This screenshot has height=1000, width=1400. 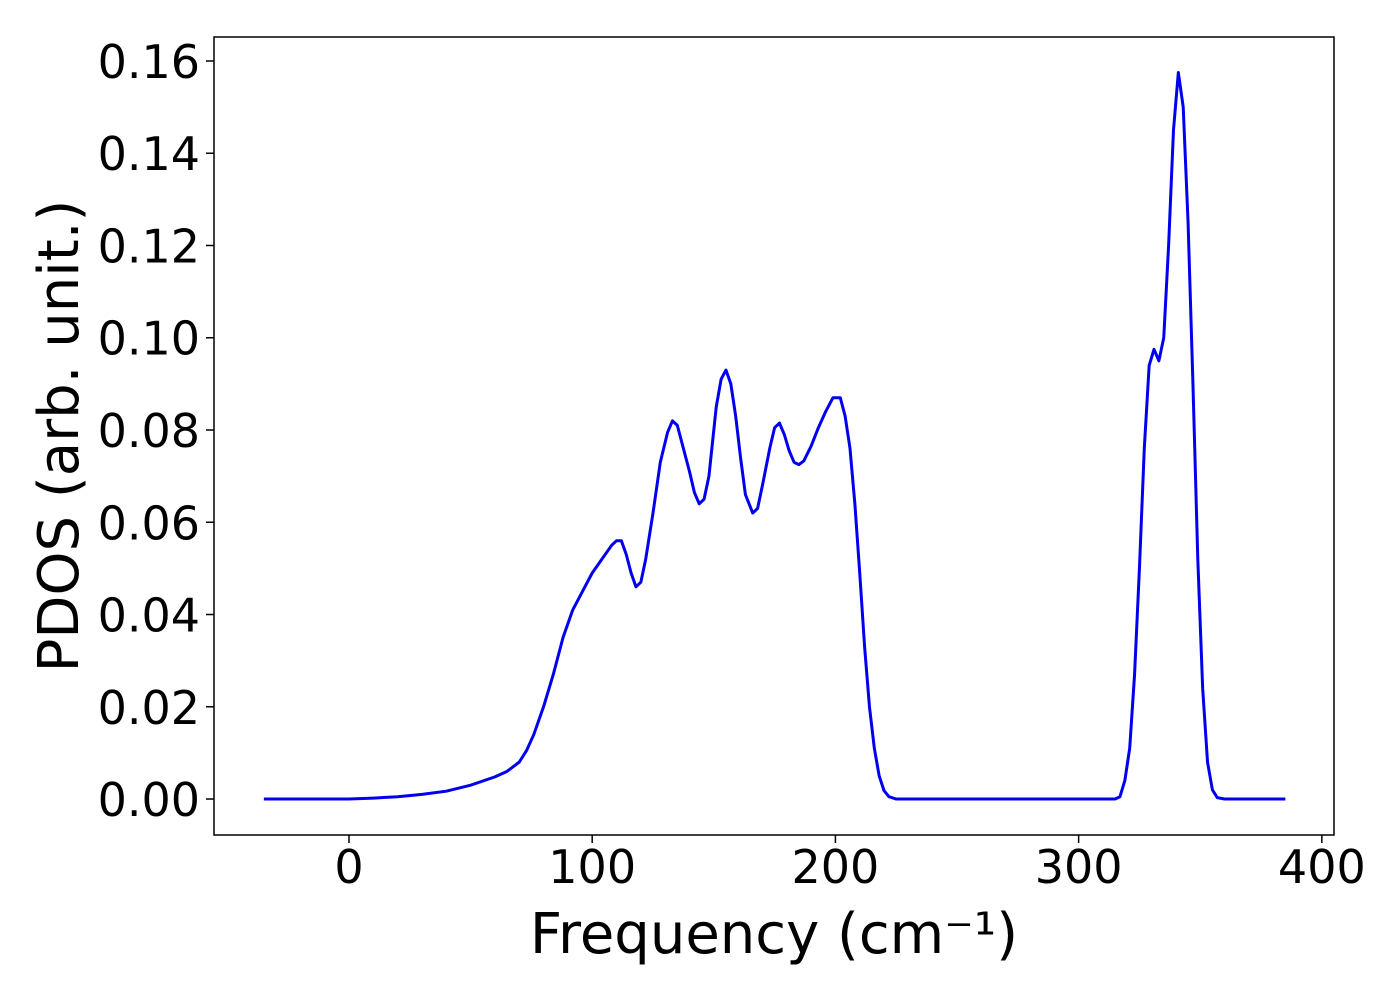 I want to click on y-tick-label: 0.02, so click(x=149, y=708).